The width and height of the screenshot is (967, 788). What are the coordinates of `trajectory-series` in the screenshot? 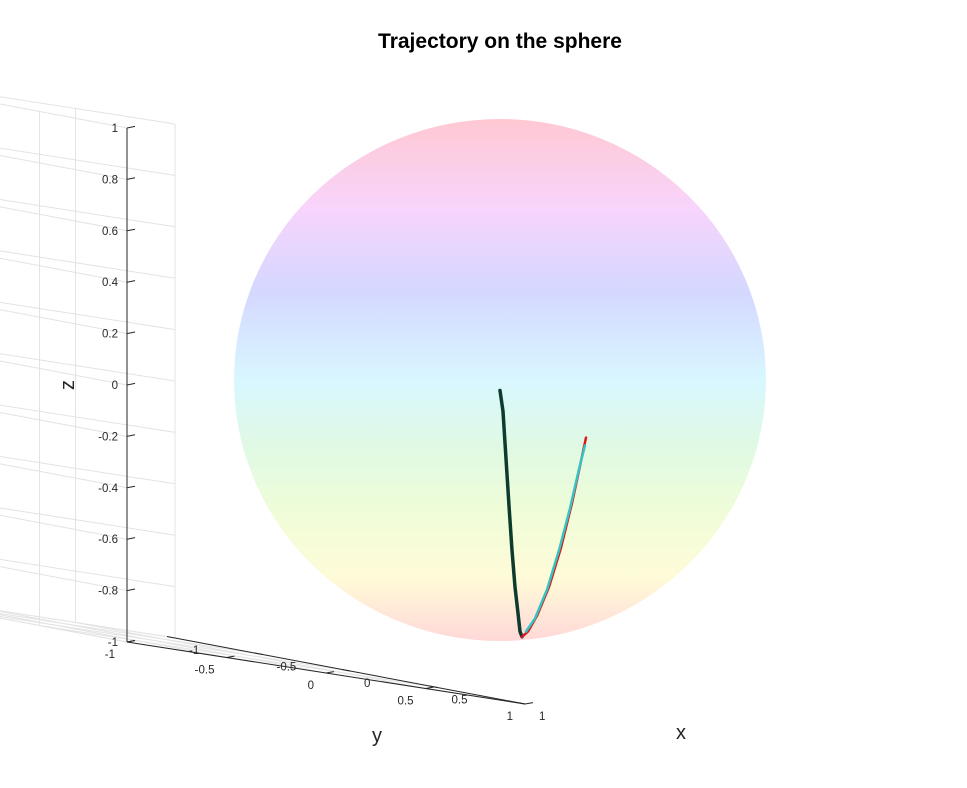 It's located at (543, 513).